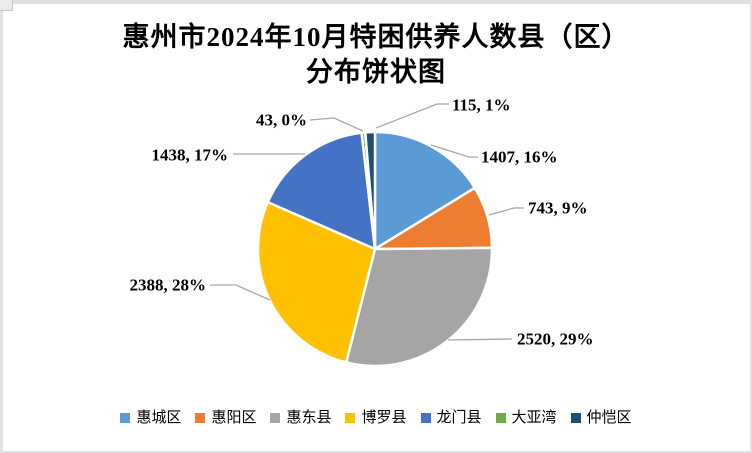 The image size is (752, 453). What do you see at coordinates (234, 417) in the screenshot?
I see `legend-label-huiyang: 惠阳区` at bounding box center [234, 417].